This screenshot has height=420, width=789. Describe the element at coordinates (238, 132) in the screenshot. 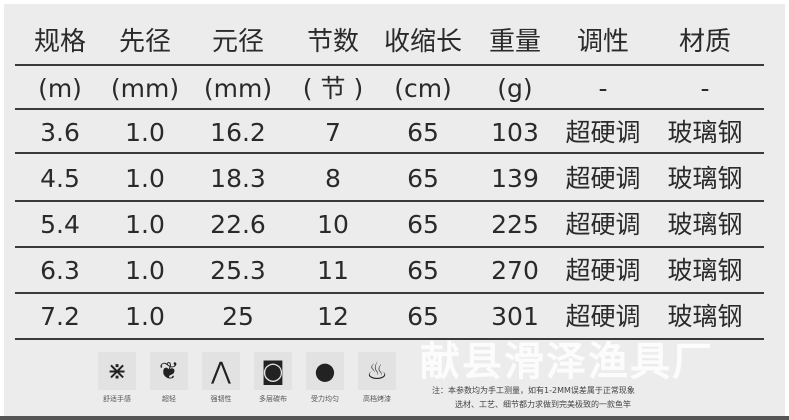

I see `table-cell: 16.2` at that location.